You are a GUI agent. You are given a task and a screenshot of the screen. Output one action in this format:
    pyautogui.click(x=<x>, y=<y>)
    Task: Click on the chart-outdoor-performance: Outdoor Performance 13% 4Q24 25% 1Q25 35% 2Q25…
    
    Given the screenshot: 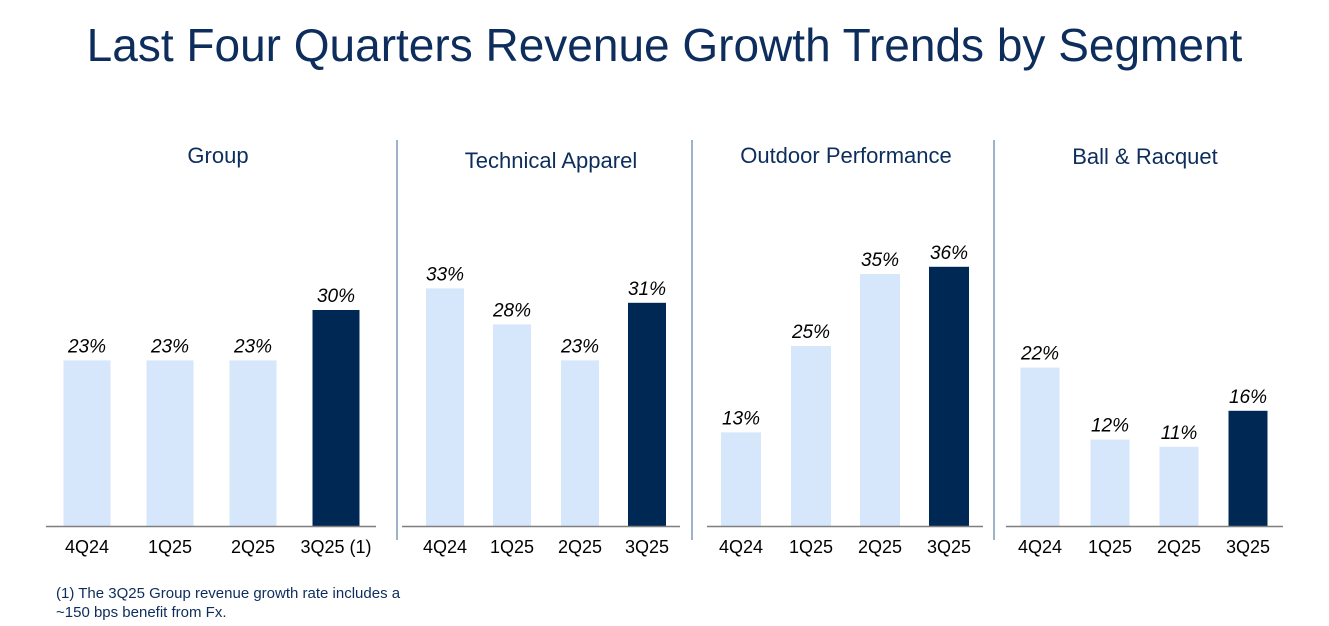 What is the action you would take?
    pyautogui.click(x=845, y=350)
    